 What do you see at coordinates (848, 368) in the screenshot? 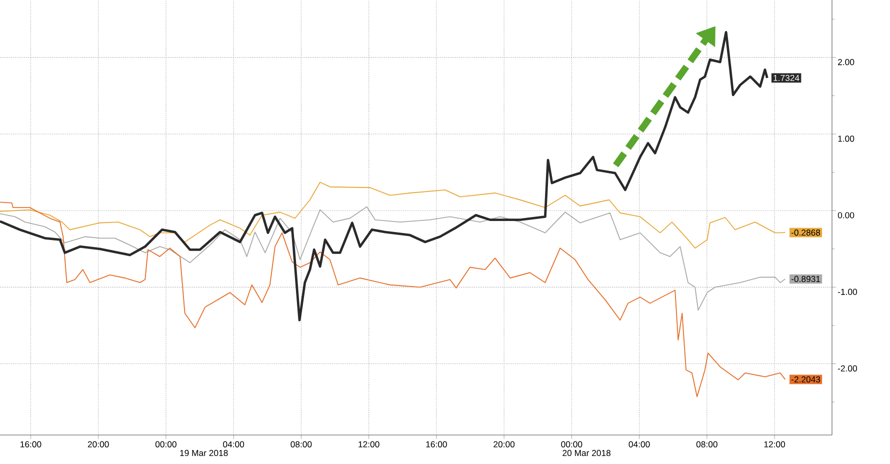
I see `y-tick-label: -2.00` at bounding box center [848, 368].